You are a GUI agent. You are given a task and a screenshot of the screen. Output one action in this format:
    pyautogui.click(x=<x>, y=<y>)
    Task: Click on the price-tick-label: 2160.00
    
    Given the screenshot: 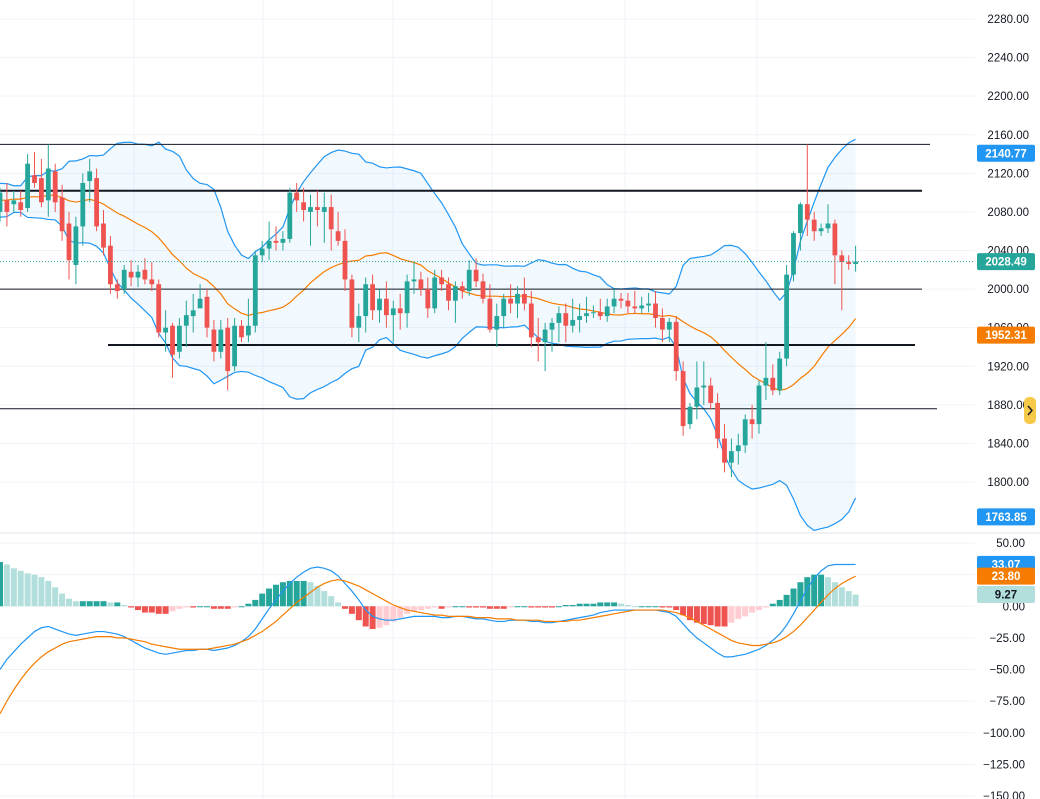 What is the action you would take?
    pyautogui.click(x=1008, y=136)
    